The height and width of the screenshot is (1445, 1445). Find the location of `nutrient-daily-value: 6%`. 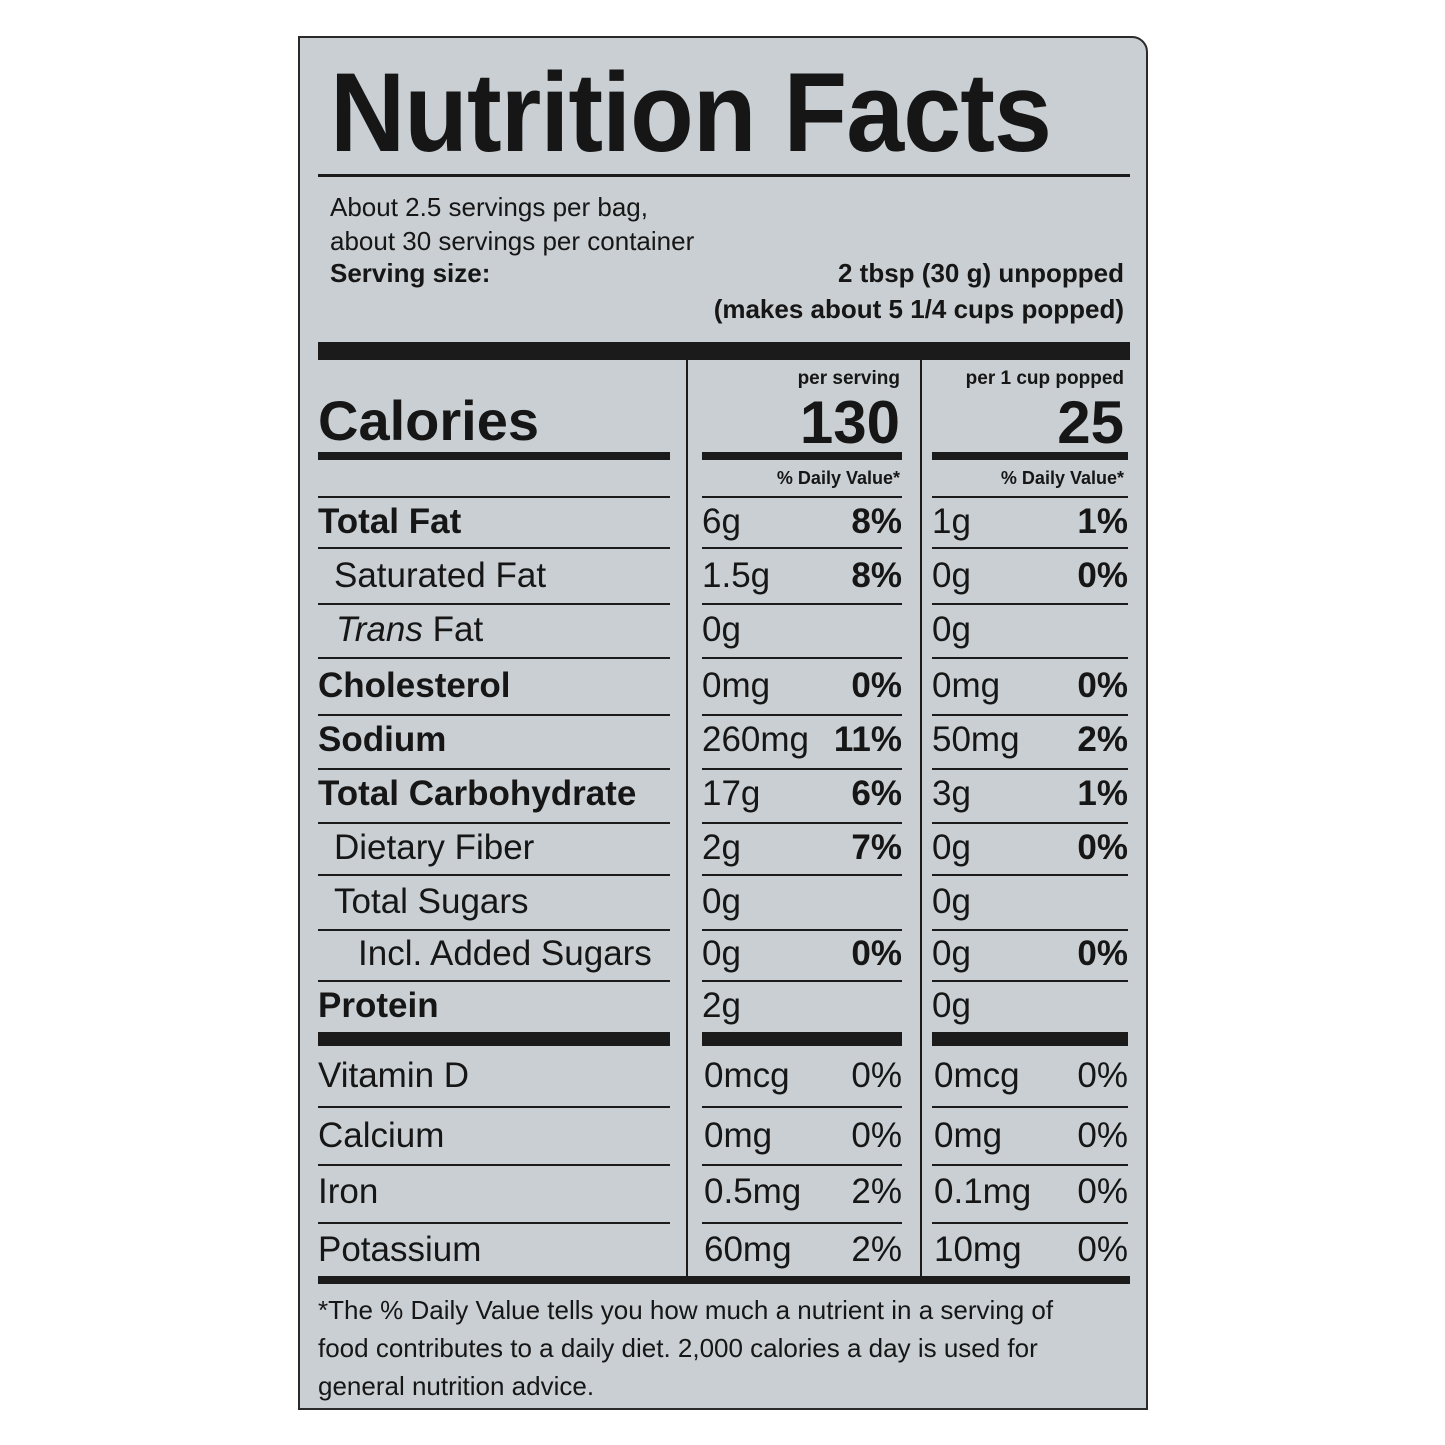

nutrient-daily-value: 6% is located at coordinates (876, 793).